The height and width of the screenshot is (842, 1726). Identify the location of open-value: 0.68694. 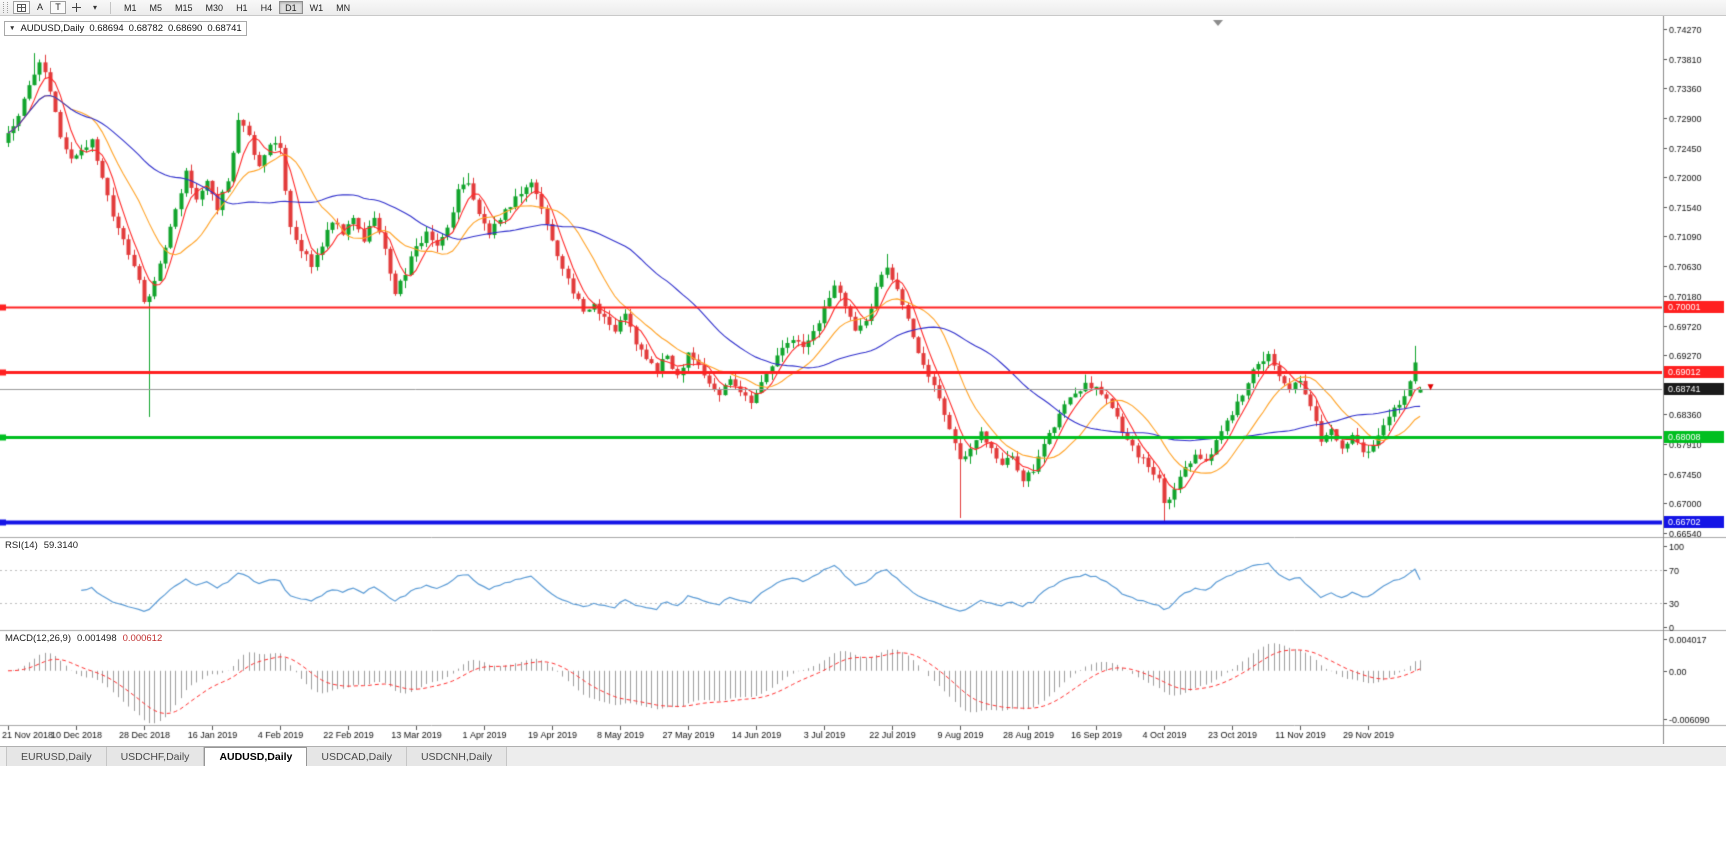
(106, 28).